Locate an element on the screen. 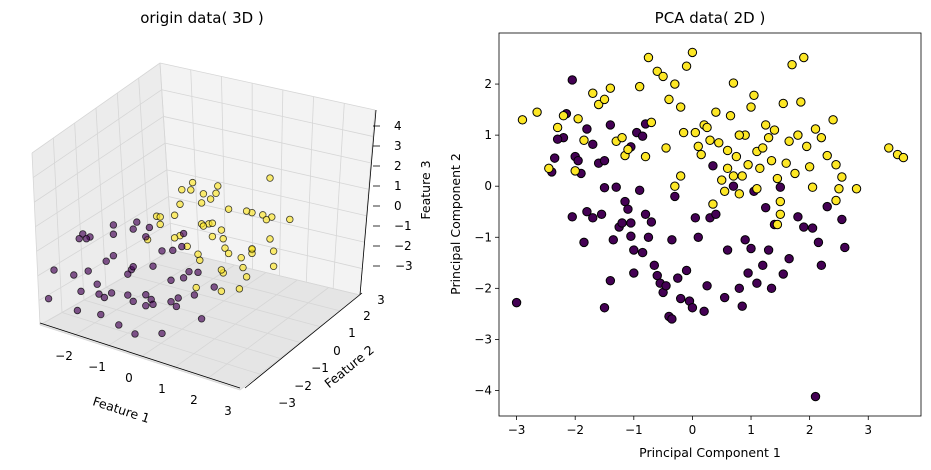  z-tick-label-3d: −2 is located at coordinates (403, 246).